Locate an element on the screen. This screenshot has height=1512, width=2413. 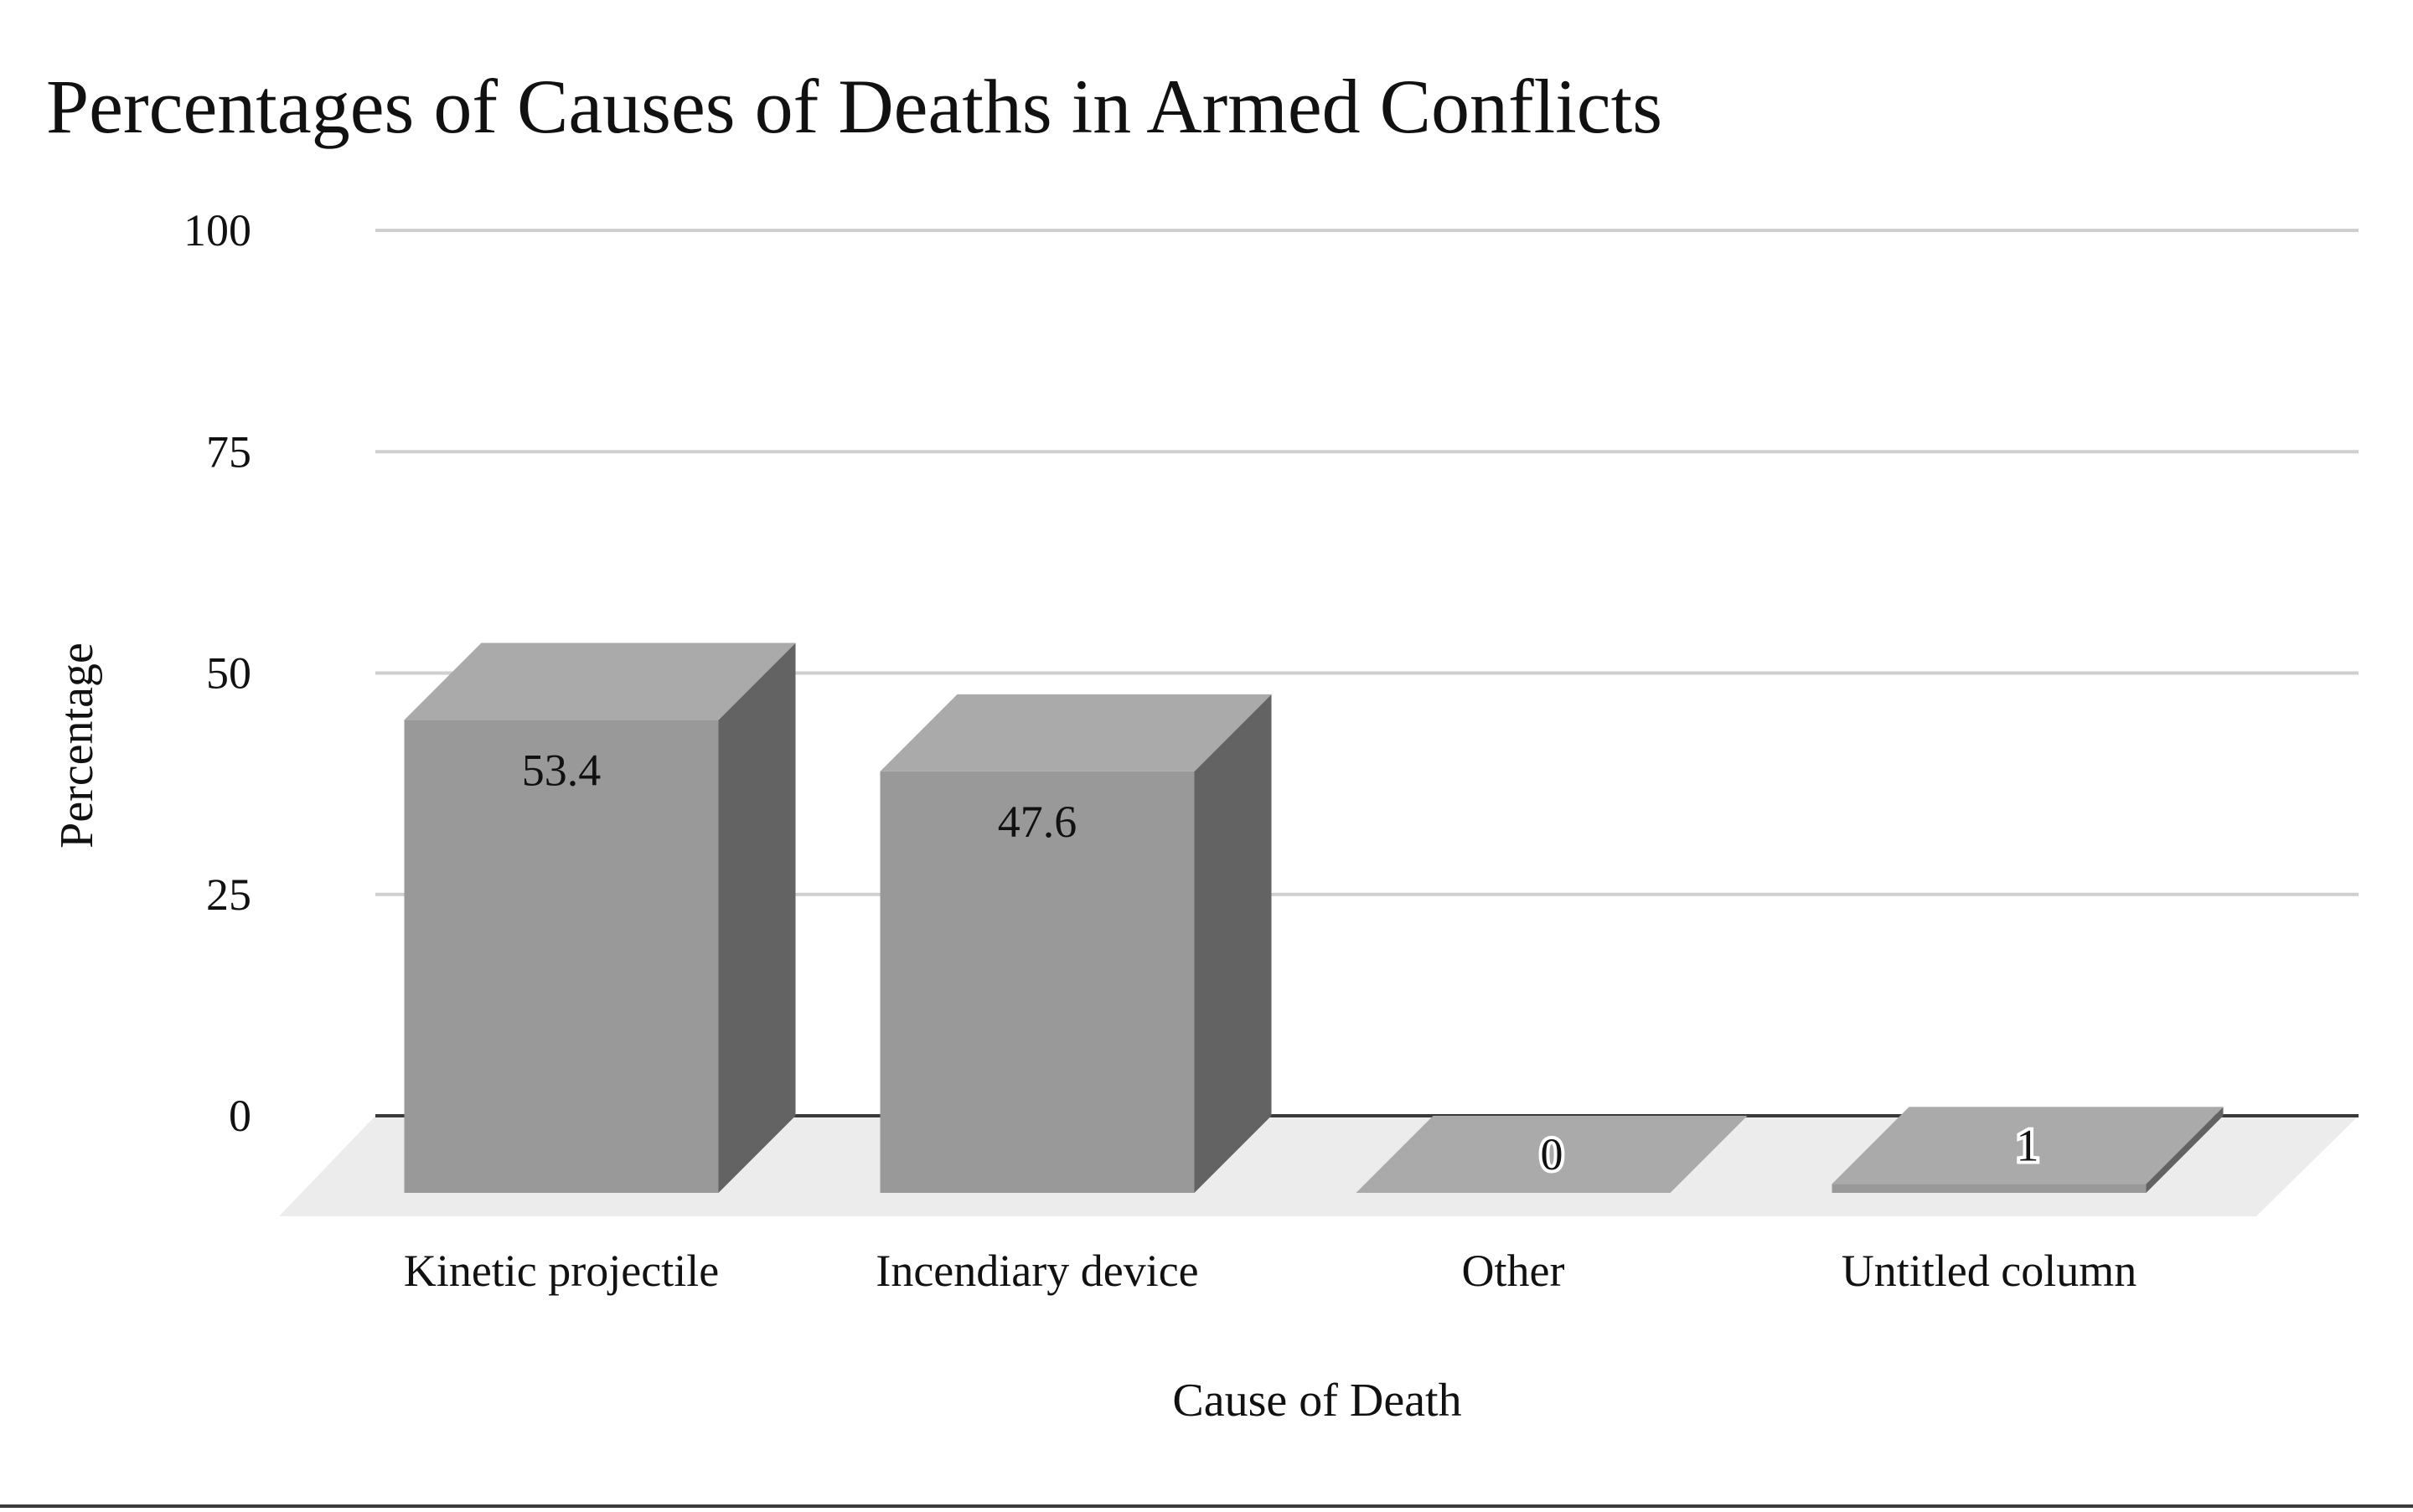
y-tick-label: 0 is located at coordinates (240, 1116).